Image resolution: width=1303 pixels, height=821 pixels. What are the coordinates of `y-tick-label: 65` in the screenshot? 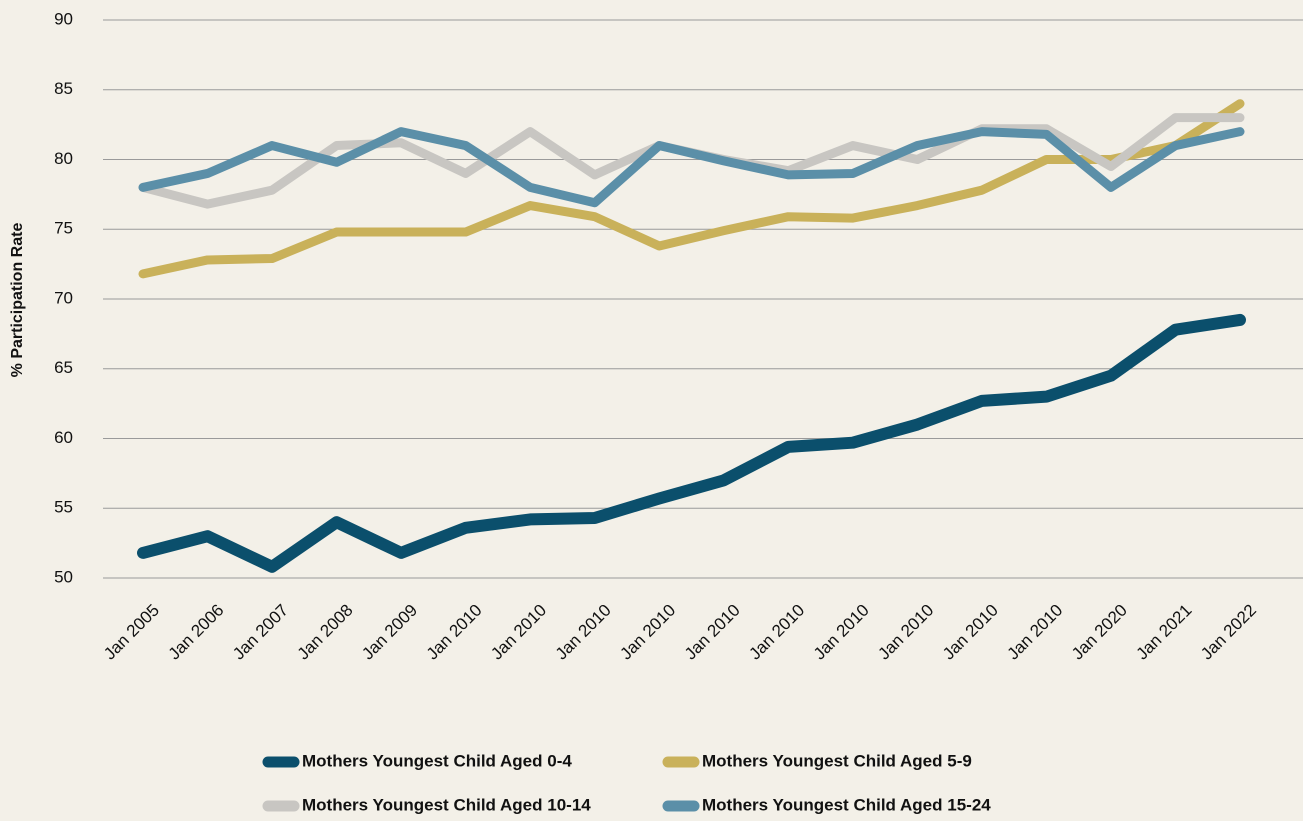 It's located at (63, 367).